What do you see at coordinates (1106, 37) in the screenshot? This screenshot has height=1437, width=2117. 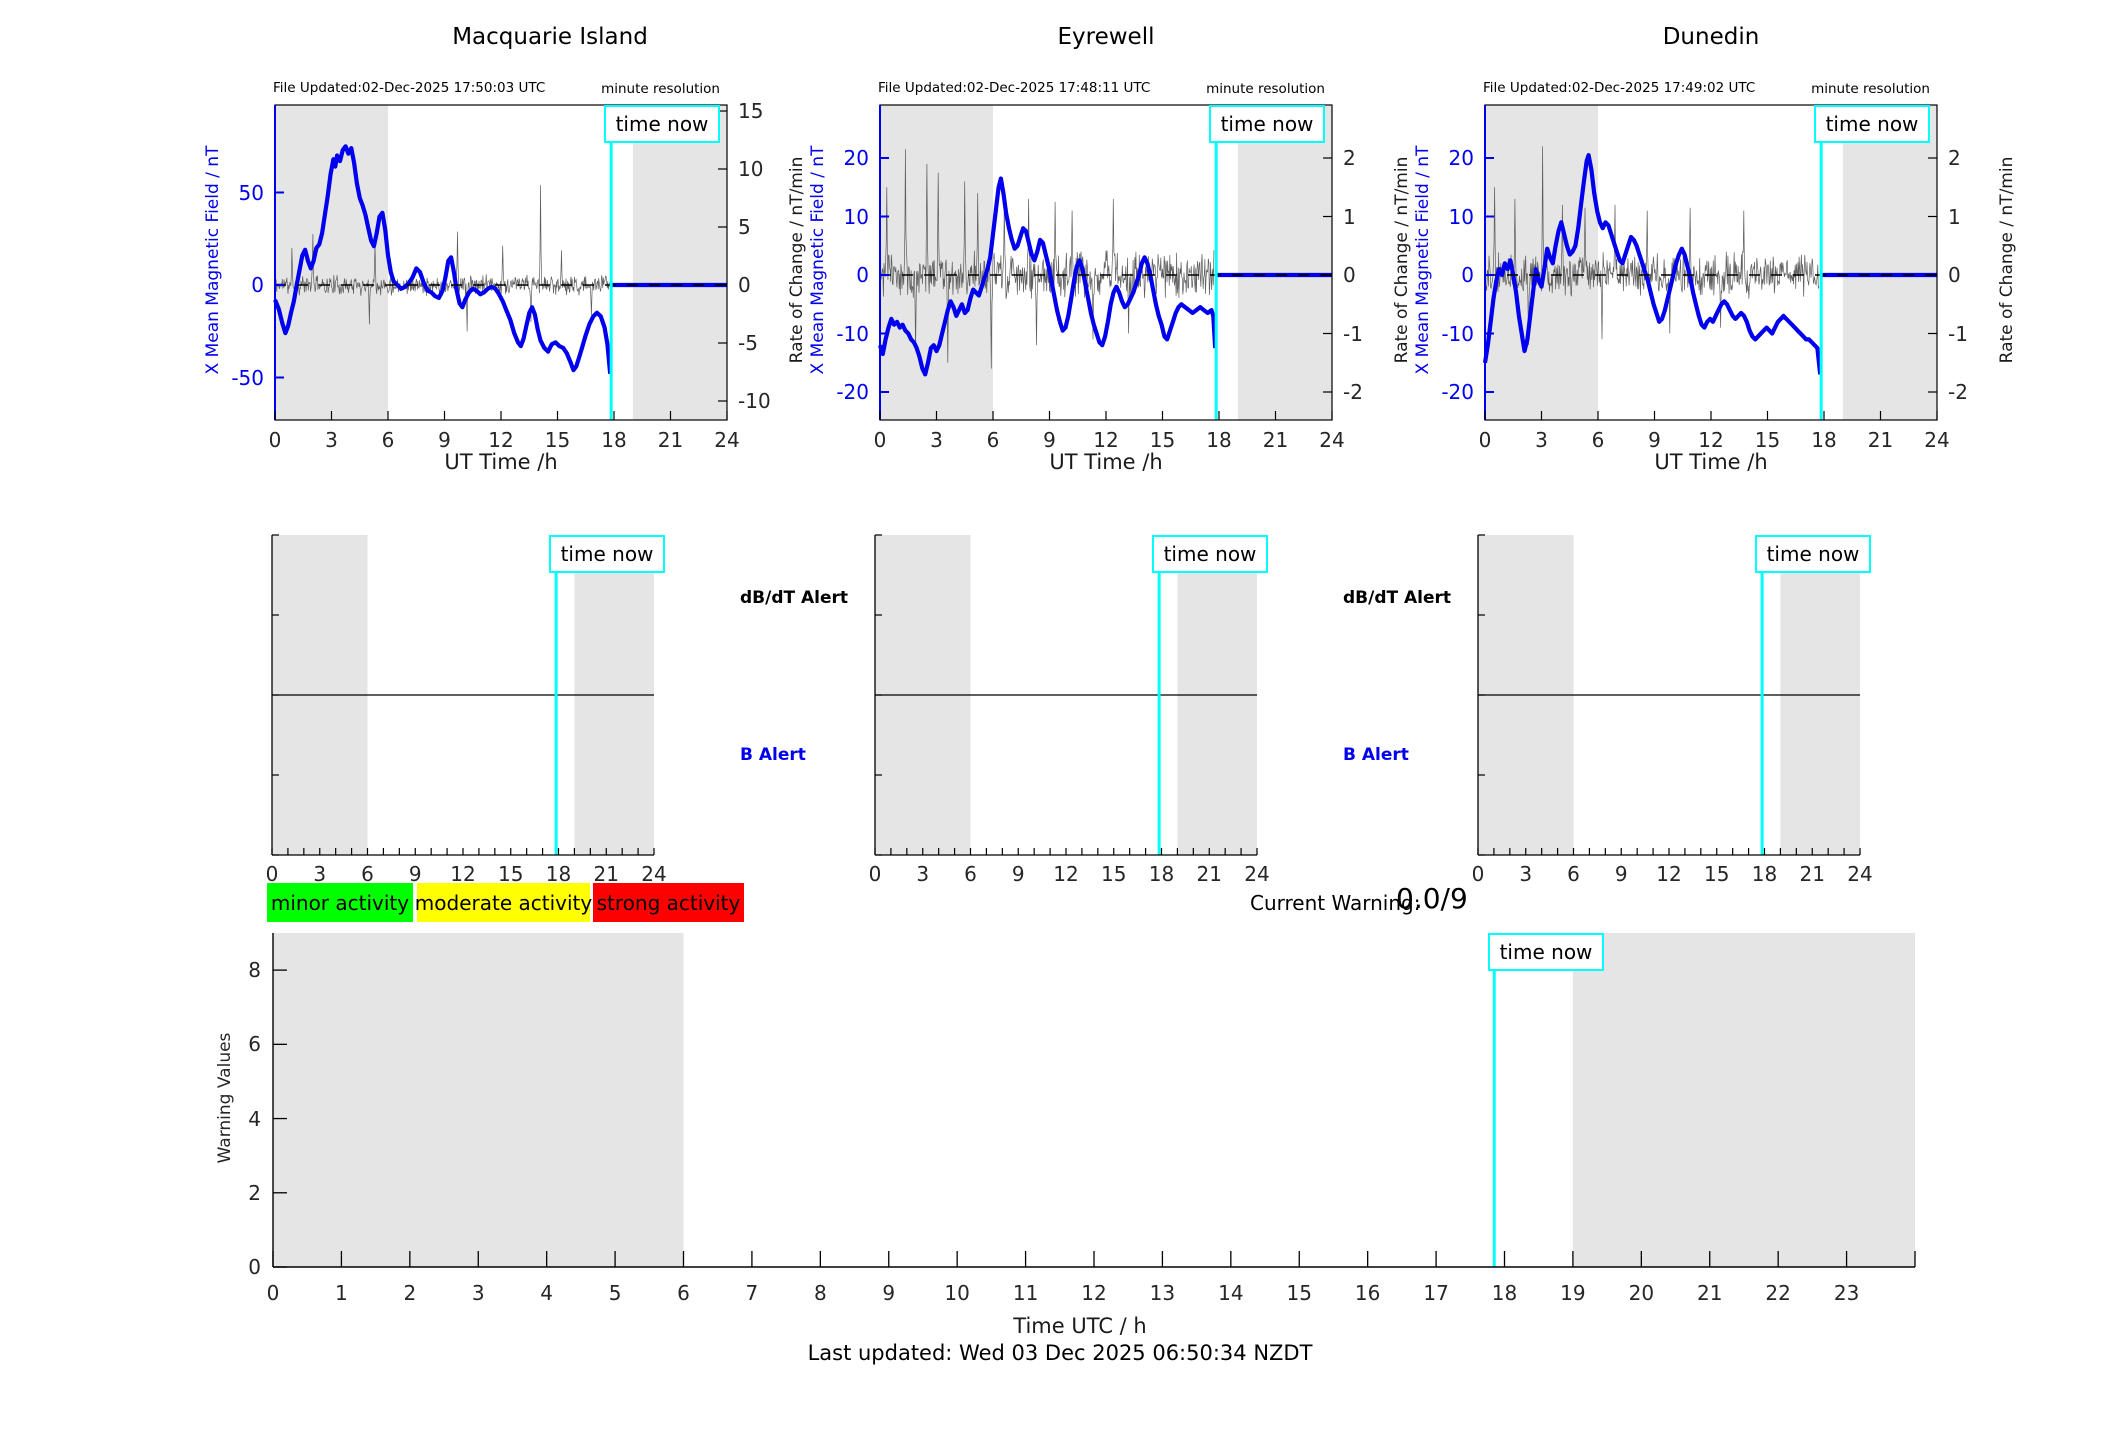 I see `station-title: Eyrewell` at bounding box center [1106, 37].